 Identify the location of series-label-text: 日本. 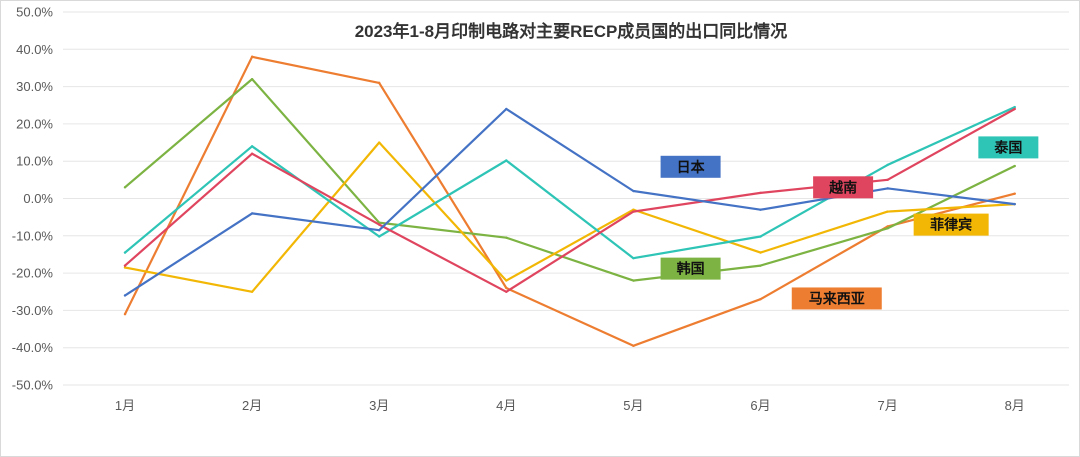
(691, 167).